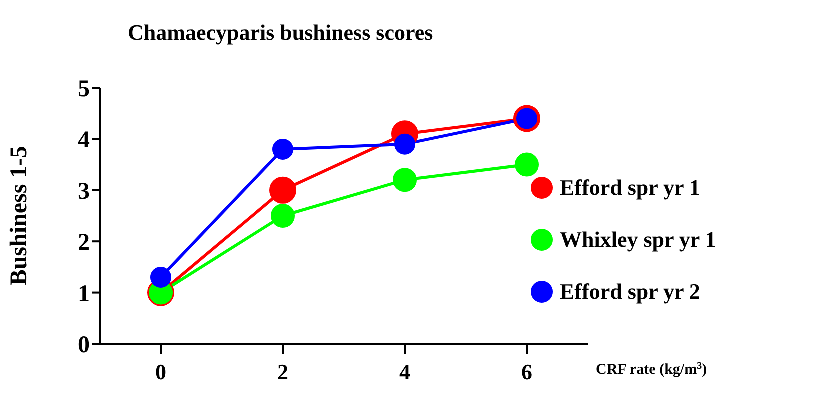 This screenshot has width=826, height=408. Describe the element at coordinates (84, 191) in the screenshot. I see `y-tick-label: 3` at that location.